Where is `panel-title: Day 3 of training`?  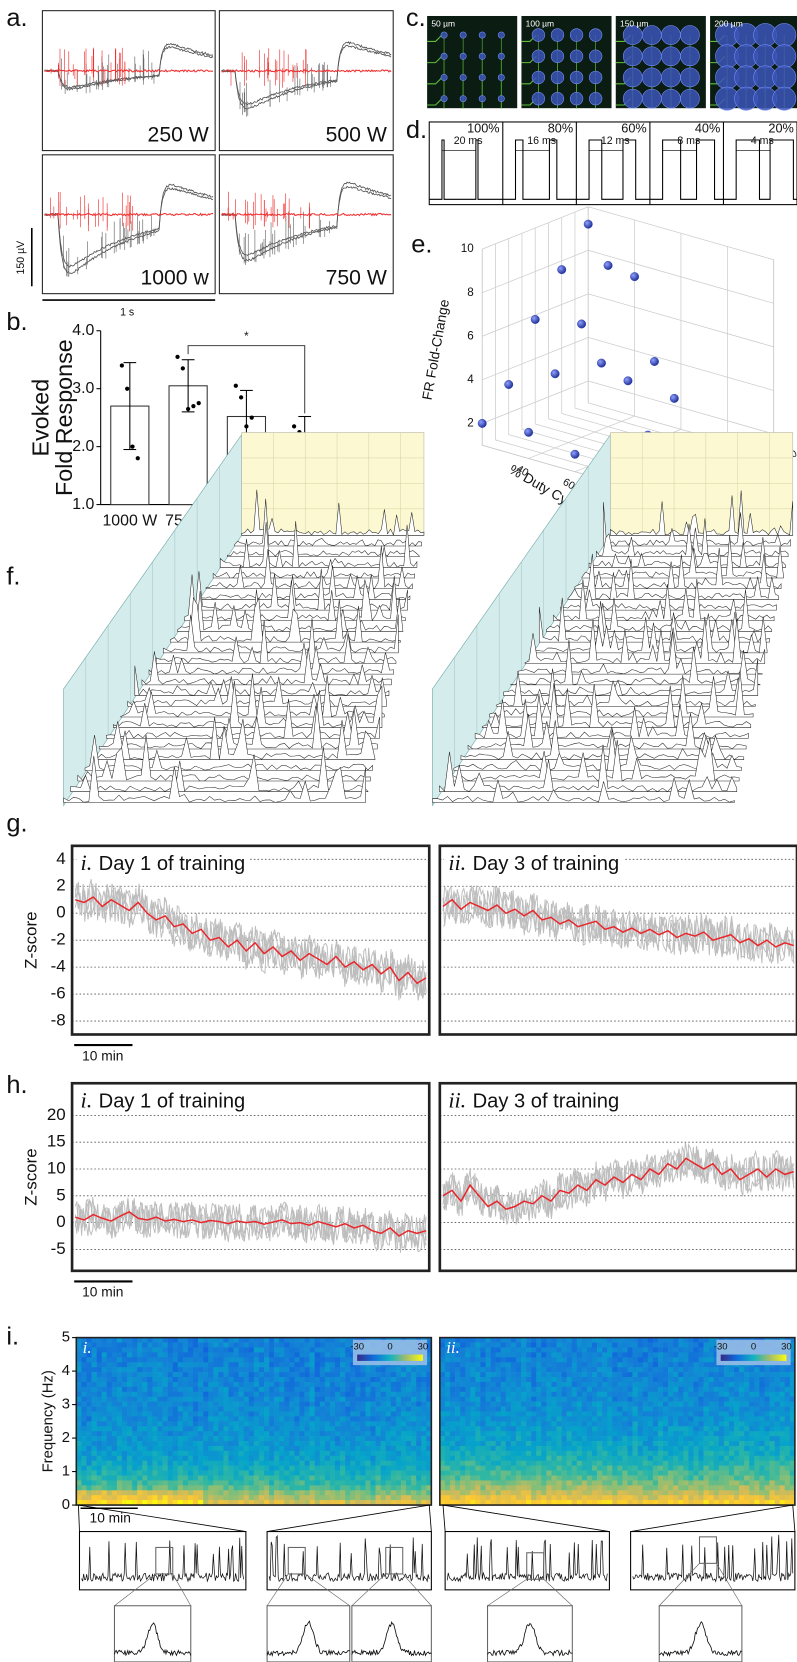
panel-title: Day 3 of training is located at coordinates (546, 864).